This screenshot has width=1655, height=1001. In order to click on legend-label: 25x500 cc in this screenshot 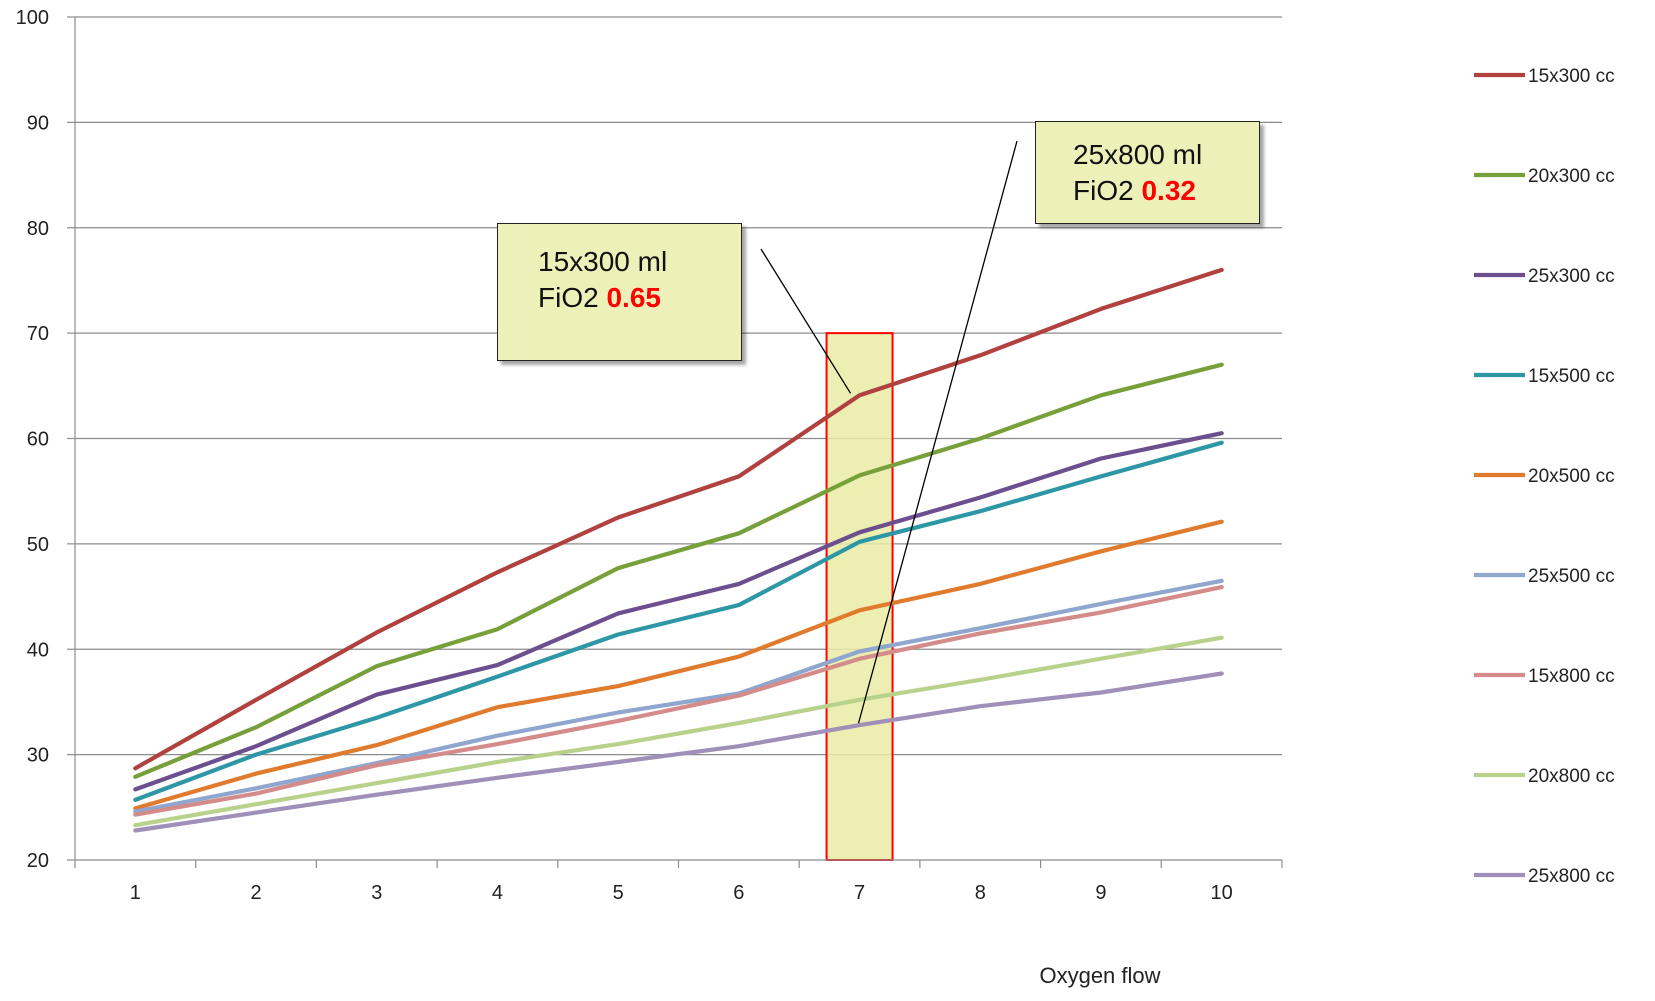, I will do `click(1571, 576)`.